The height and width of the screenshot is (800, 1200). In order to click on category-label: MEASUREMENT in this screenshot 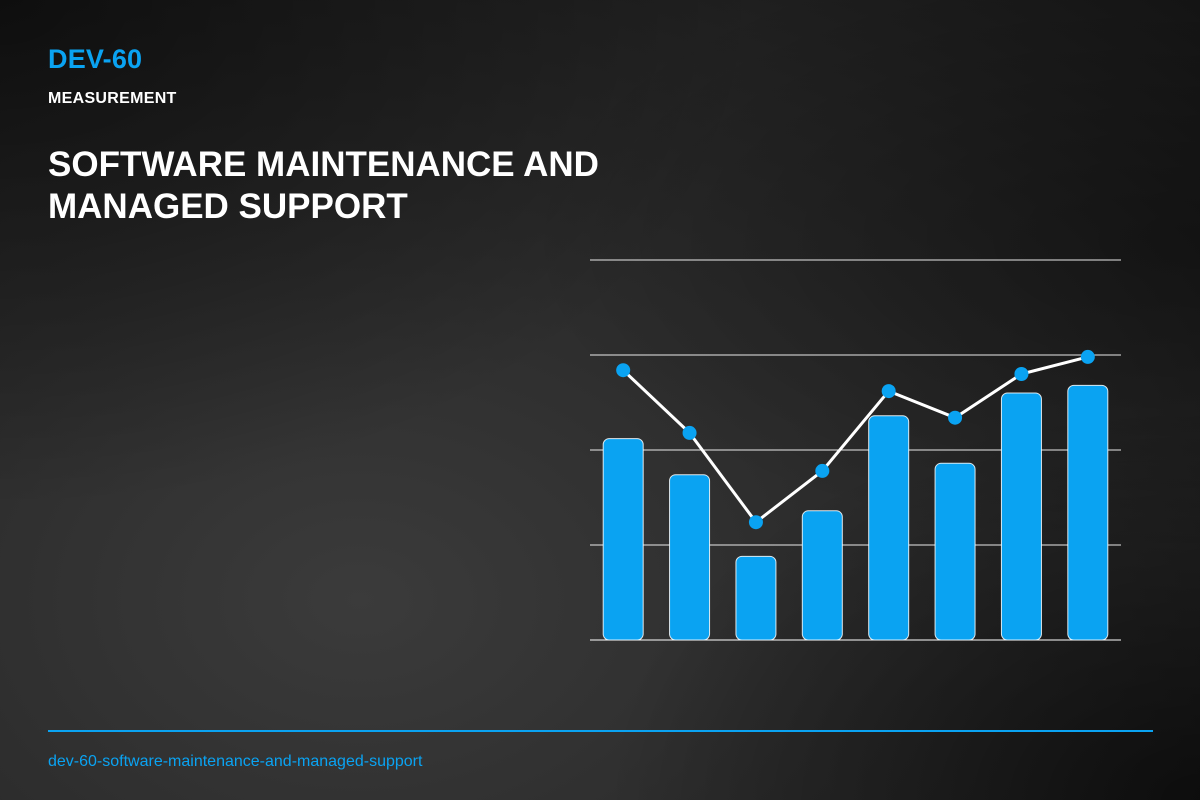, I will do `click(112, 98)`.